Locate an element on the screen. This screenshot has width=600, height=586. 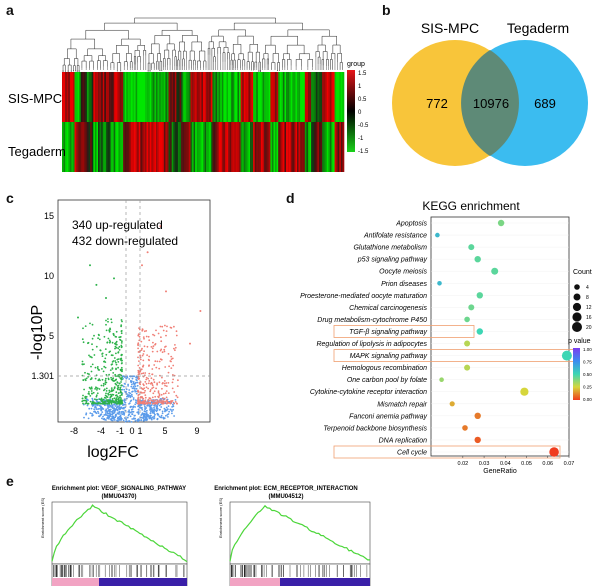
volcano-x-tick: 1 is located at coordinates (139, 431).